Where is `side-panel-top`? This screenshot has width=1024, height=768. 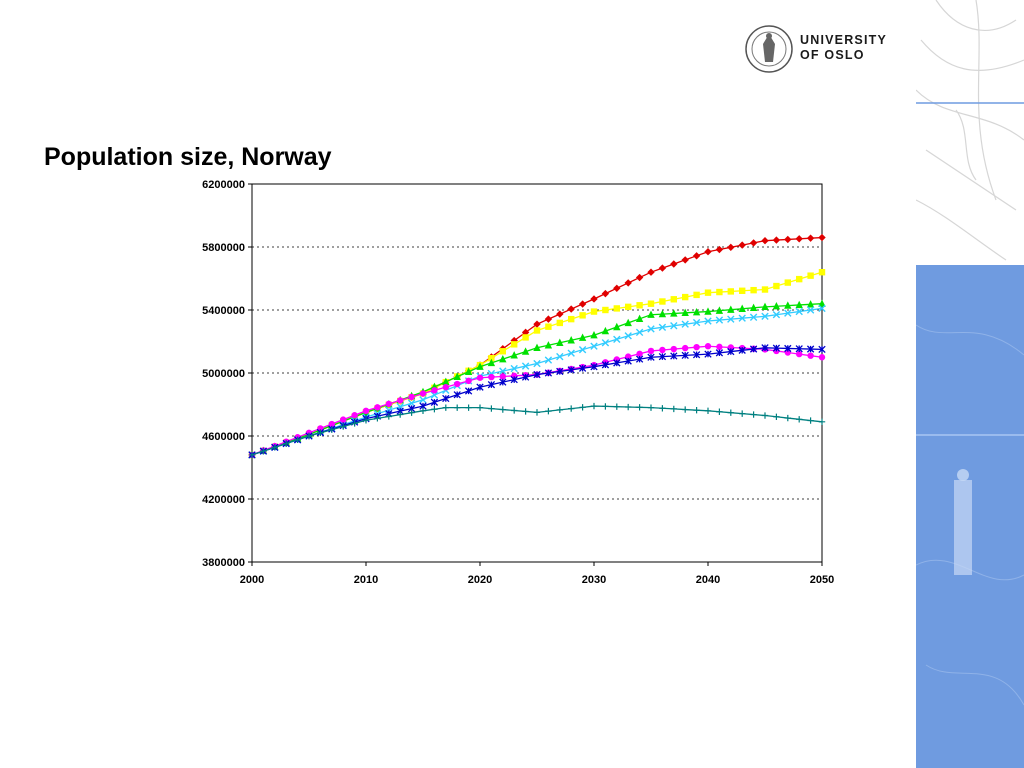
side-panel-top is located at coordinates (970, 132).